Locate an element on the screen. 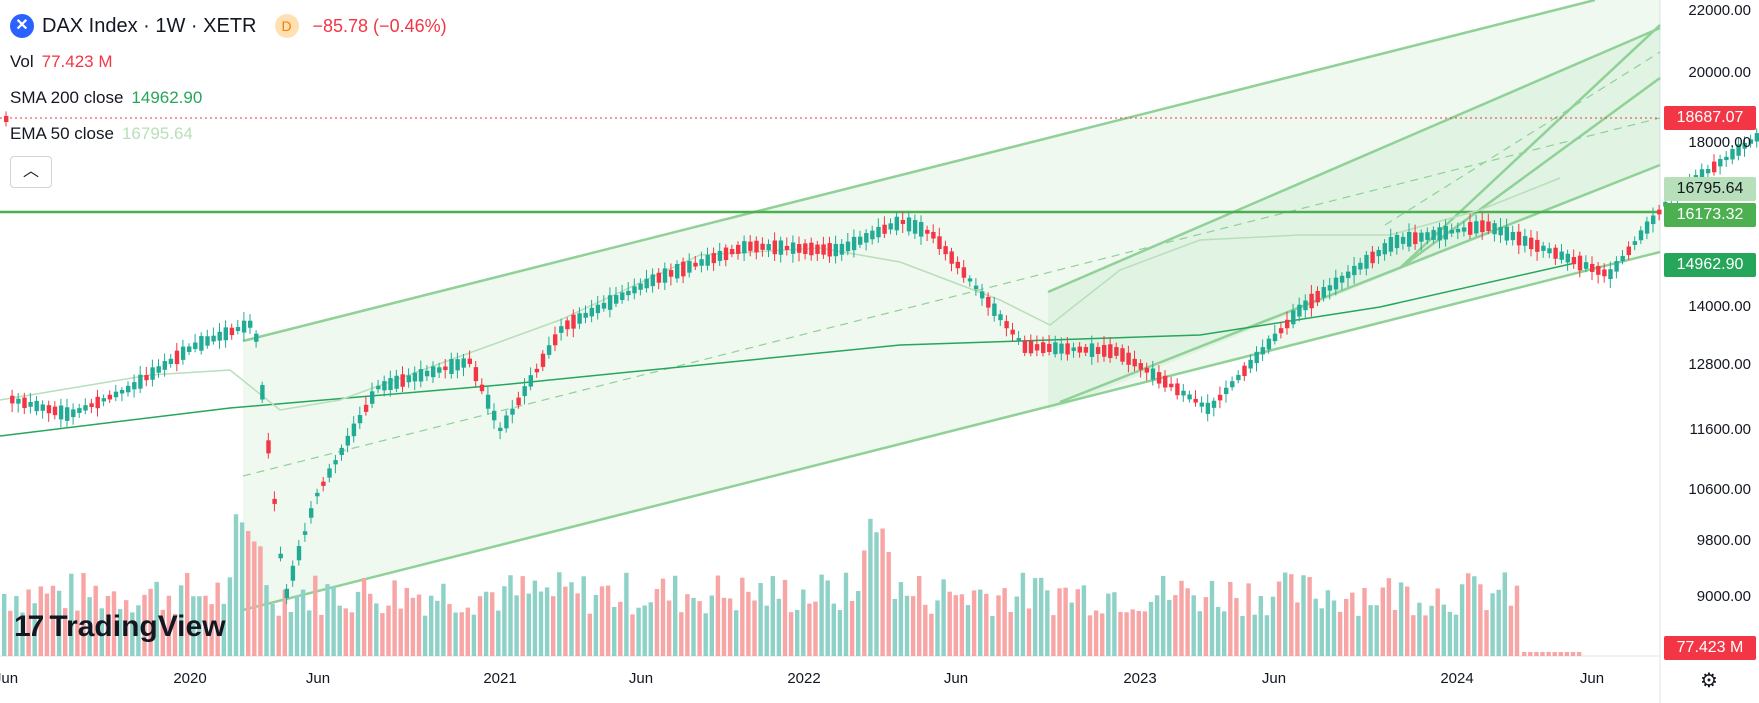 This screenshot has width=1759, height=703. ema-row: EMA 50 close 16795.64 is located at coordinates (228, 134).